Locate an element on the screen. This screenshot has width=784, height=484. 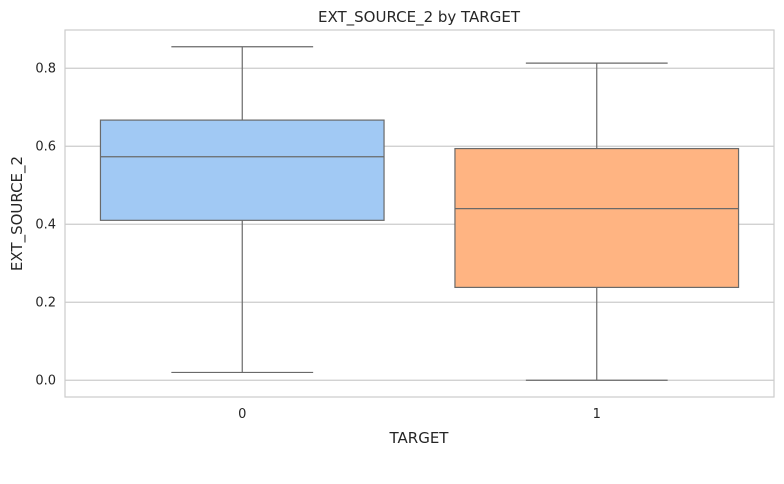
y-axis-label: EXT_SOURCE_2 is located at coordinates (17, 213).